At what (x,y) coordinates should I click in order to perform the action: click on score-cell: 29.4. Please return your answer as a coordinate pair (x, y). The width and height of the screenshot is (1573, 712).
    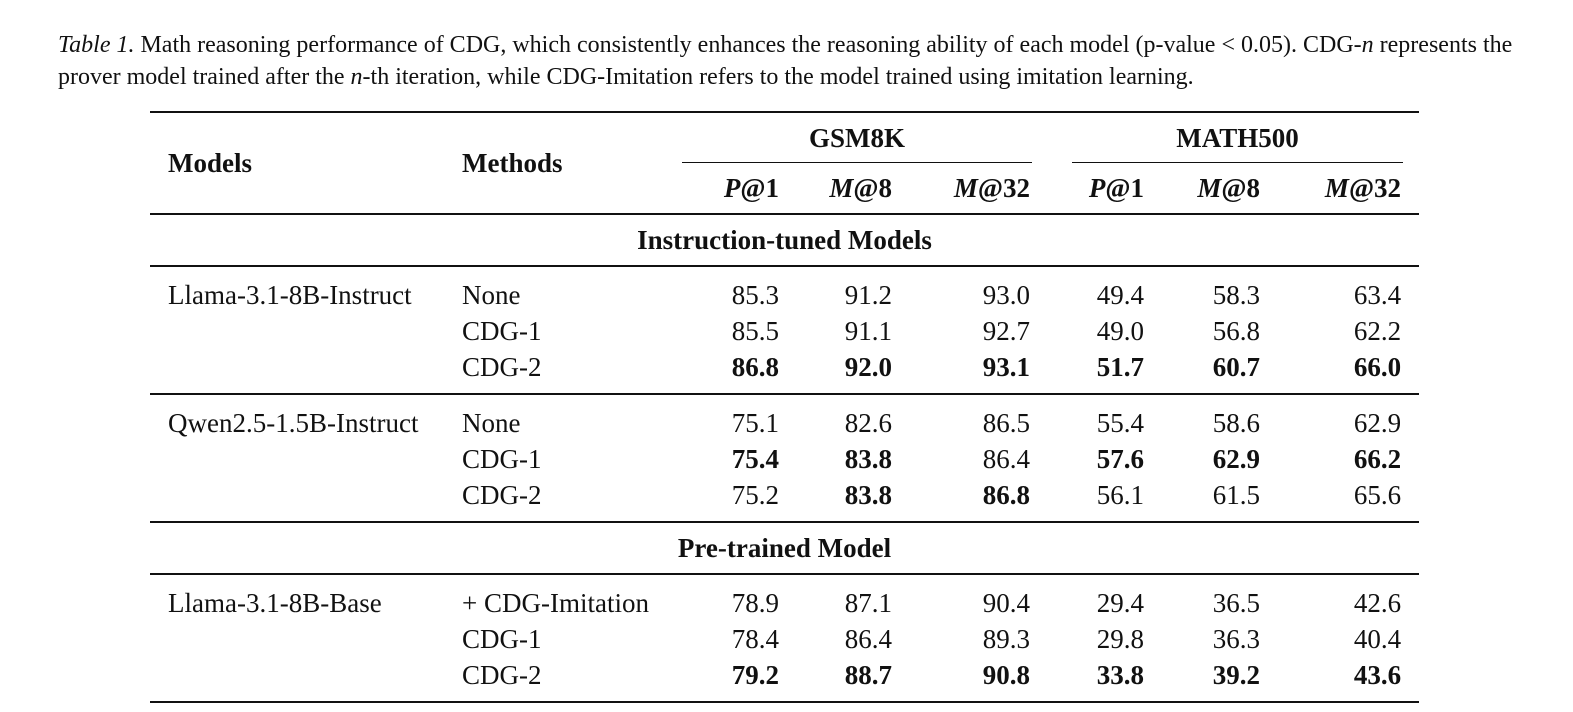
    Looking at the image, I should click on (1120, 602).